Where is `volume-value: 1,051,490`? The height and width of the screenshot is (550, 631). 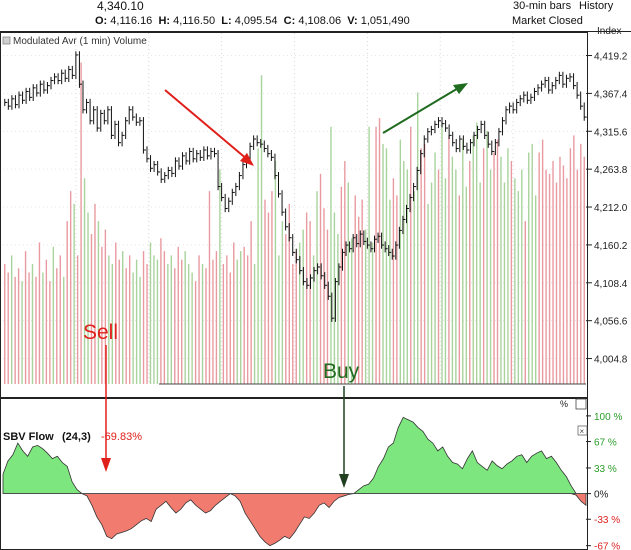
volume-value: 1,051,490 is located at coordinates (385, 21).